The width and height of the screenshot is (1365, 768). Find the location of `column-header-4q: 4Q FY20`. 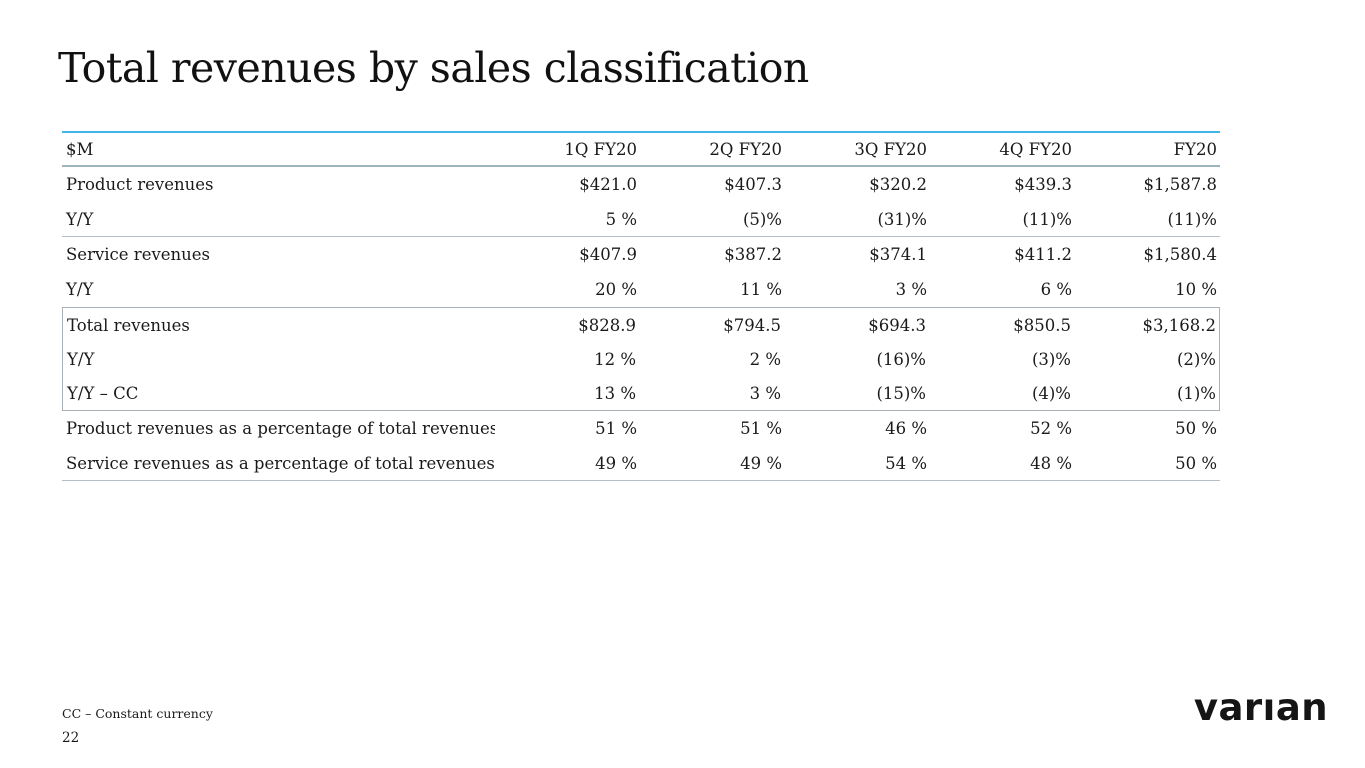

column-header-4q: 4Q FY20 is located at coordinates (1035, 149).